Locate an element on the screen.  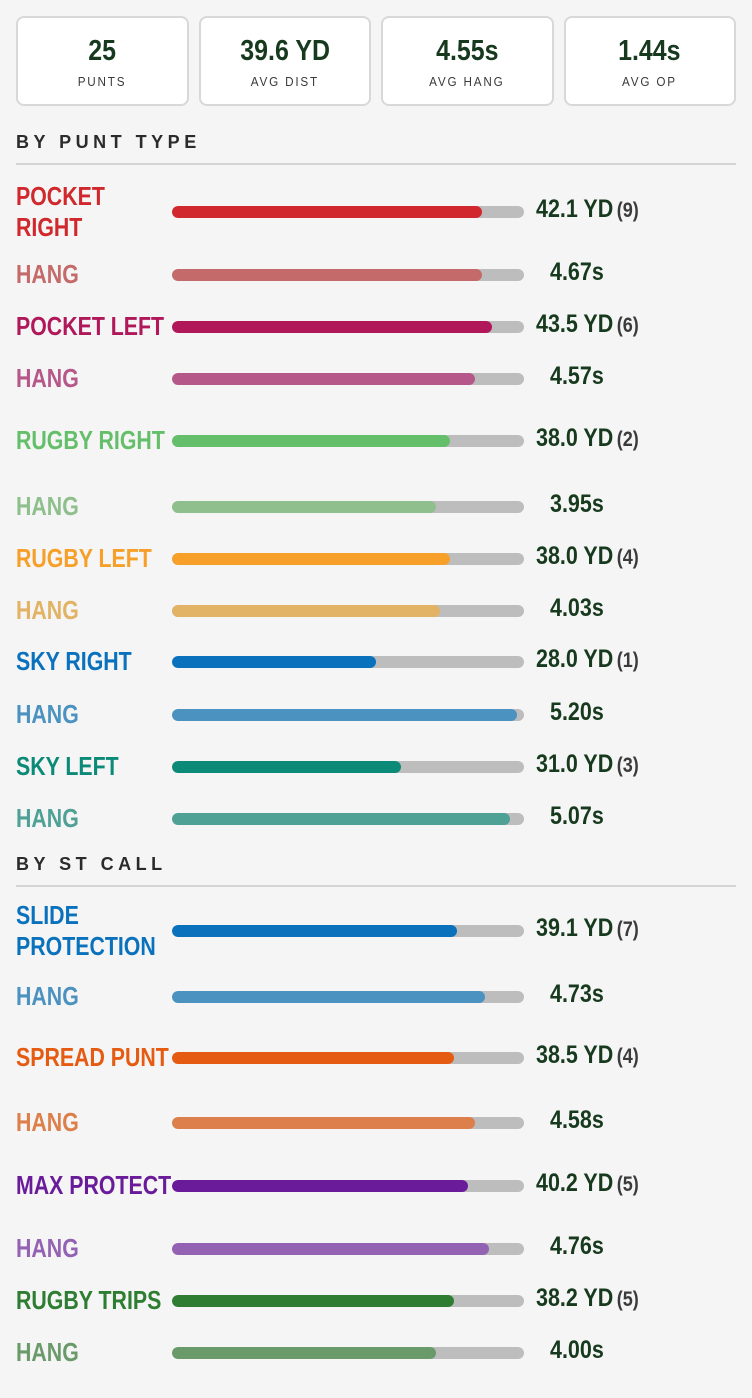
stat-card-avg-op: 1.44s AVG OP is located at coordinates (649, 61).